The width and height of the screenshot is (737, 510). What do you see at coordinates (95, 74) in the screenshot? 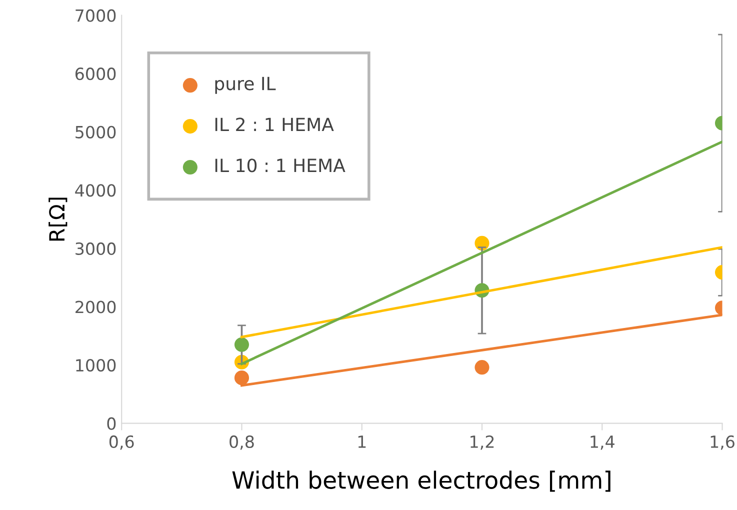
I see `y-tick-label: 6000` at bounding box center [95, 74].